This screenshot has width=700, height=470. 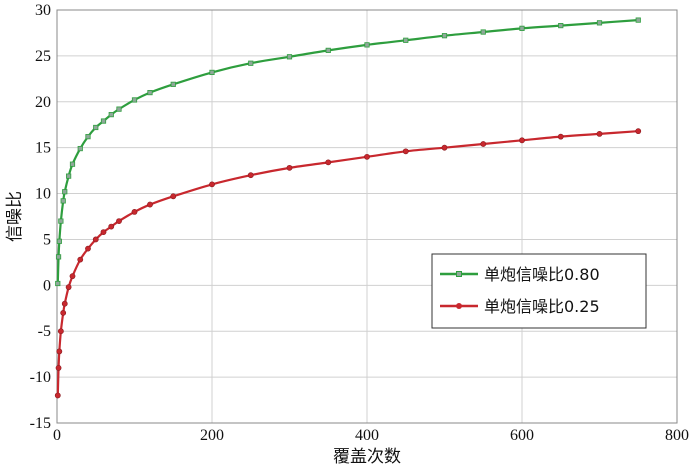 I want to click on x-axis-ticks: 0 200 400 600 800, so click(x=371, y=435).